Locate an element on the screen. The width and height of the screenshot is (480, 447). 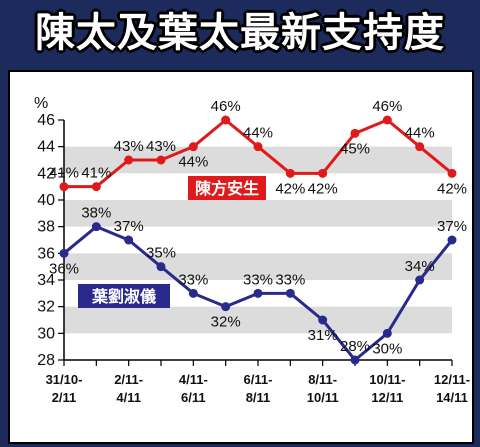
data-label: 36% is located at coordinates (64, 268).